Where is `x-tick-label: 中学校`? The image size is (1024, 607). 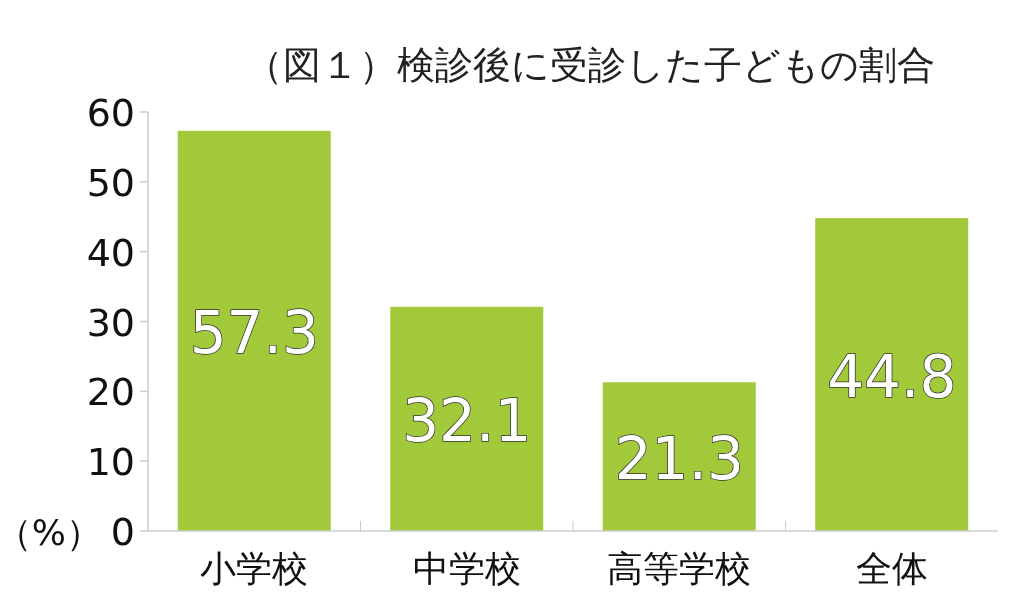 x-tick-label: 中学校 is located at coordinates (466, 568).